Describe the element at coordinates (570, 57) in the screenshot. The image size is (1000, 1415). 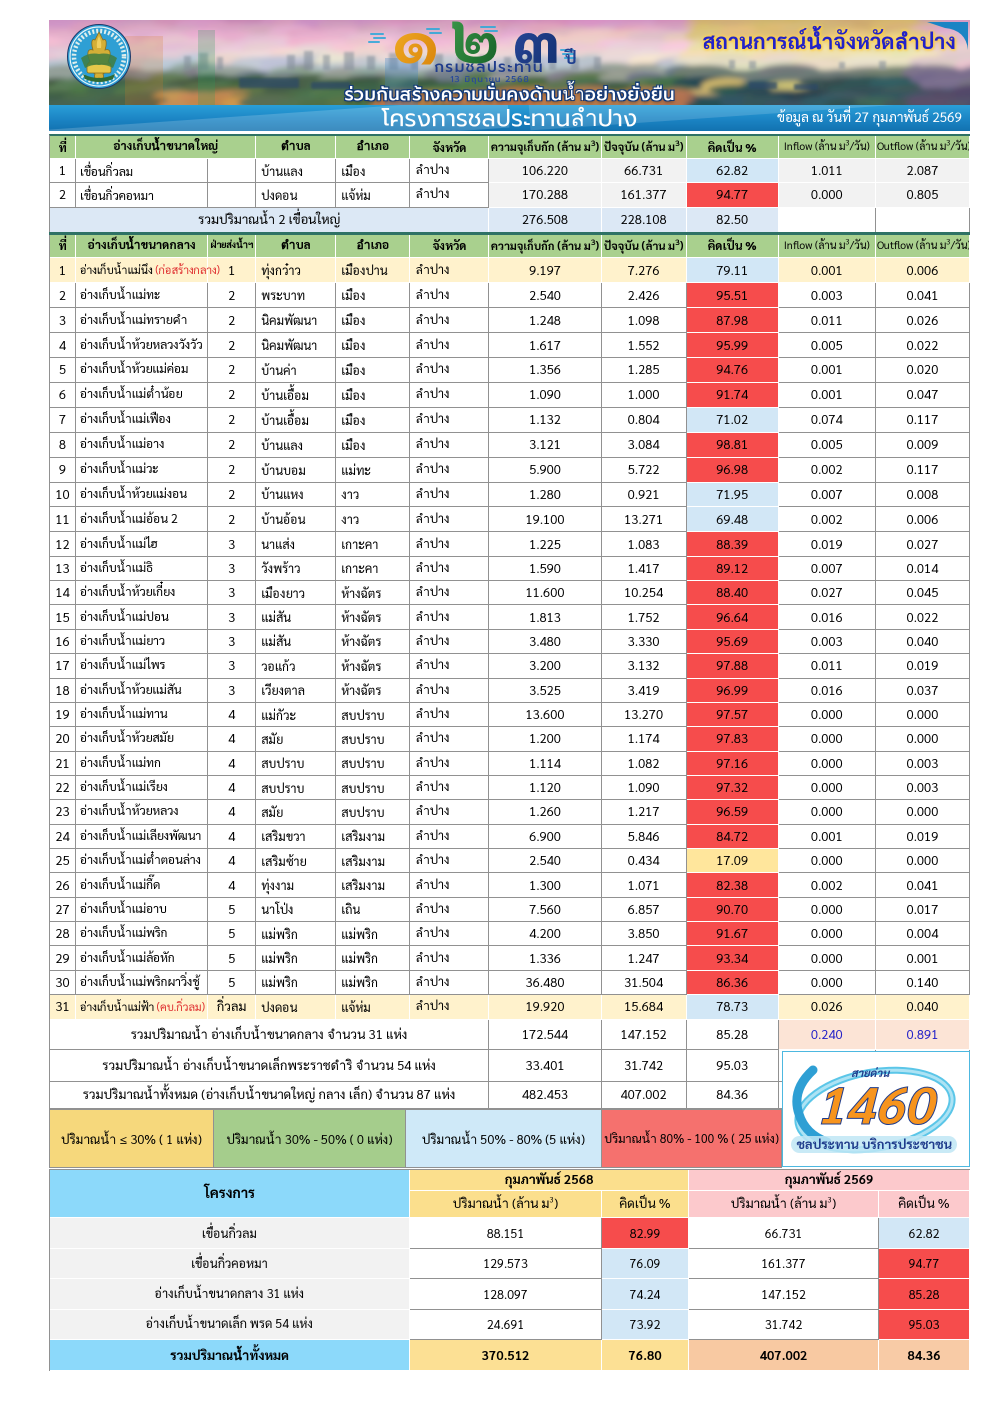
I see `svg-text: ปี` at that location.